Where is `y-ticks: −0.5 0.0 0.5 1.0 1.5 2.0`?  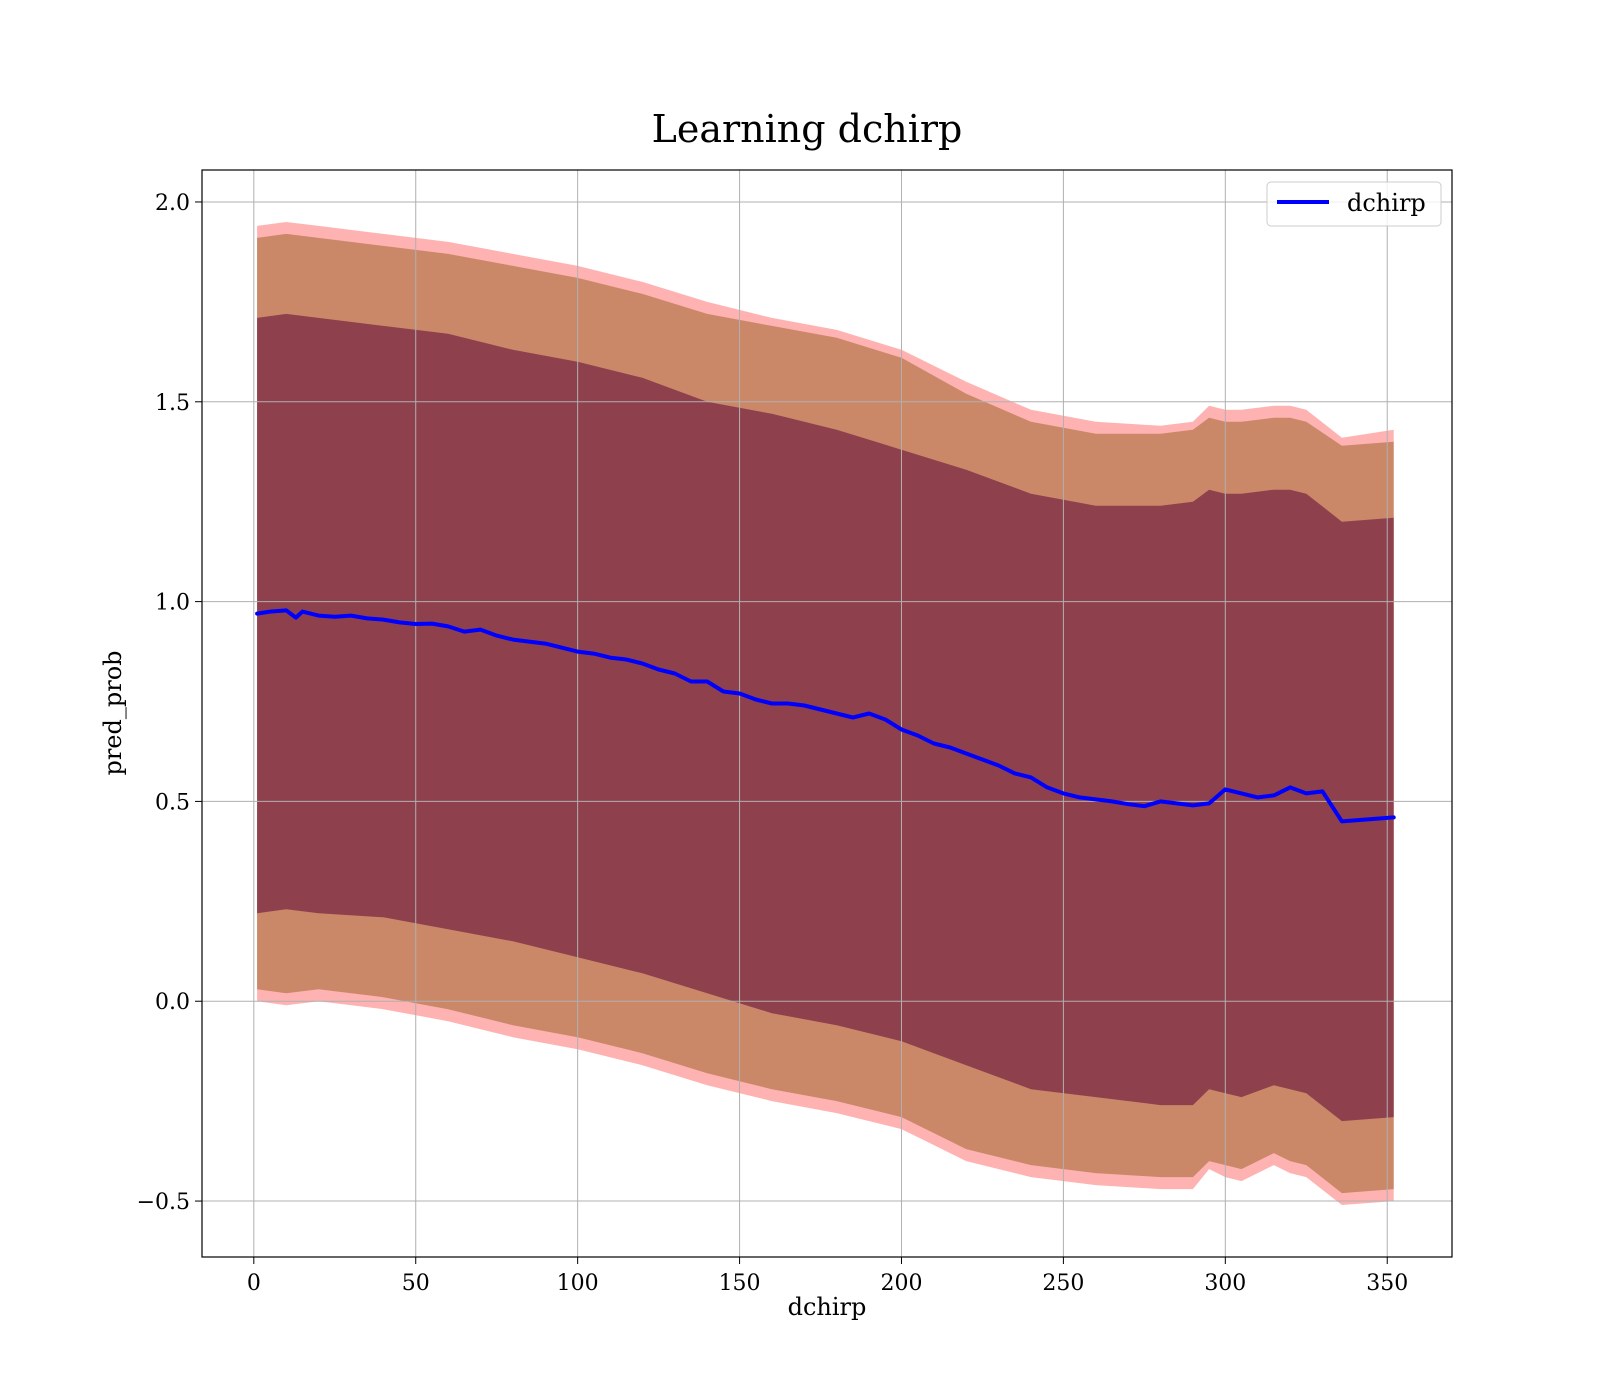 y-ticks: −0.5 0.0 0.5 1.0 1.5 2.0 is located at coordinates (169, 703).